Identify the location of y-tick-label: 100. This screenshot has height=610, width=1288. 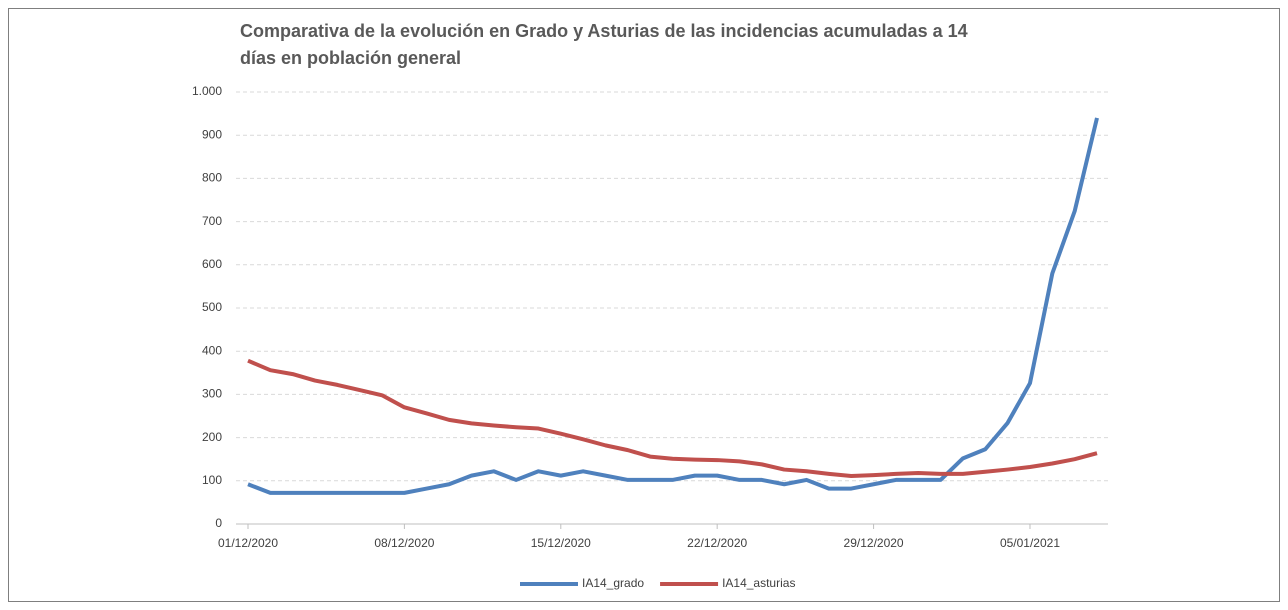
(212, 480).